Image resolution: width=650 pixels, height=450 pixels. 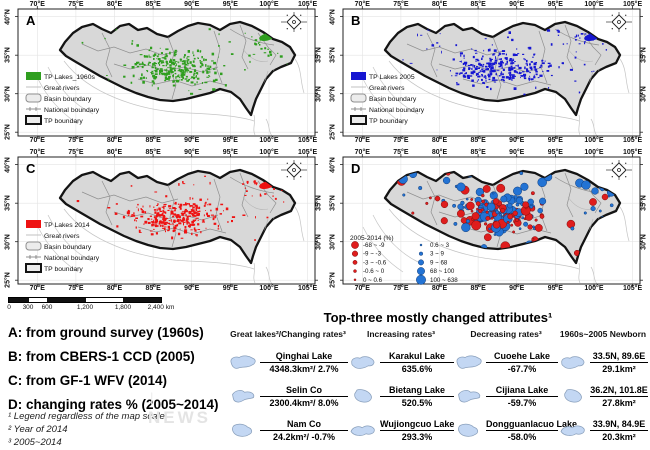 I want to click on lake-value: 4348.3km²/ 2.7%, so click(x=304, y=368).